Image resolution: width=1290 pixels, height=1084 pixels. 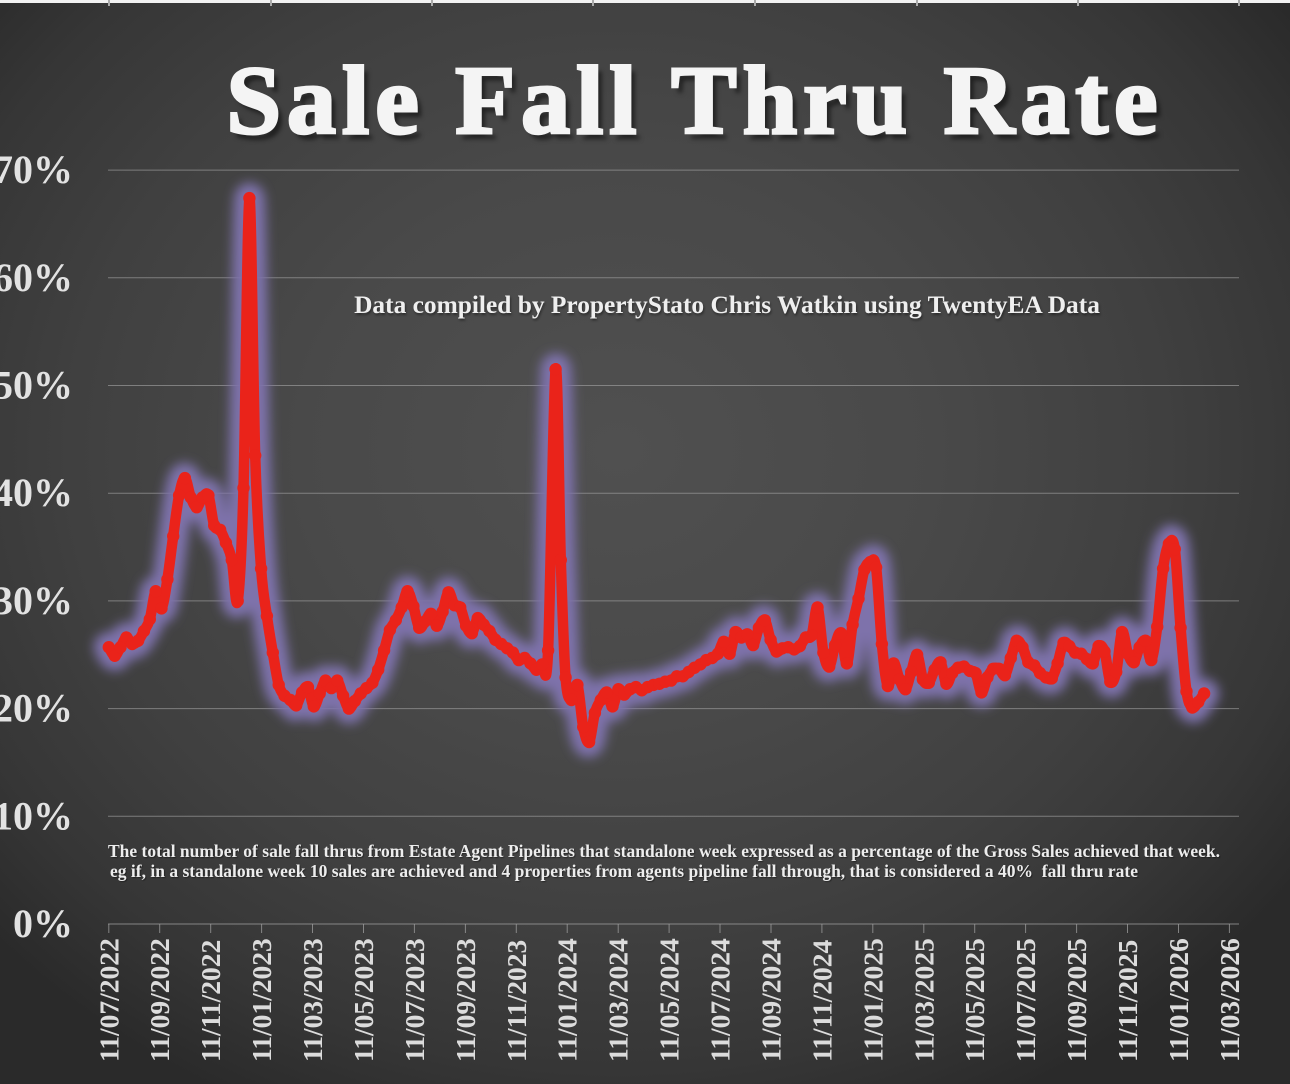 What do you see at coordinates (821, 1001) in the screenshot?
I see `svg-text: 11/11/2024` at bounding box center [821, 1001].